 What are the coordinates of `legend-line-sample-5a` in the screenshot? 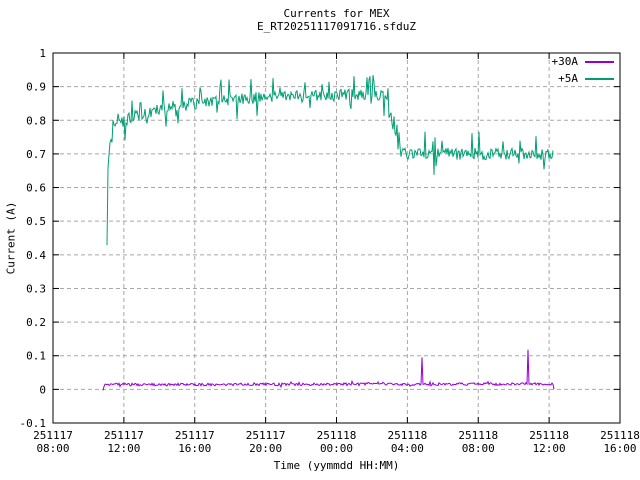 It's located at (599, 78).